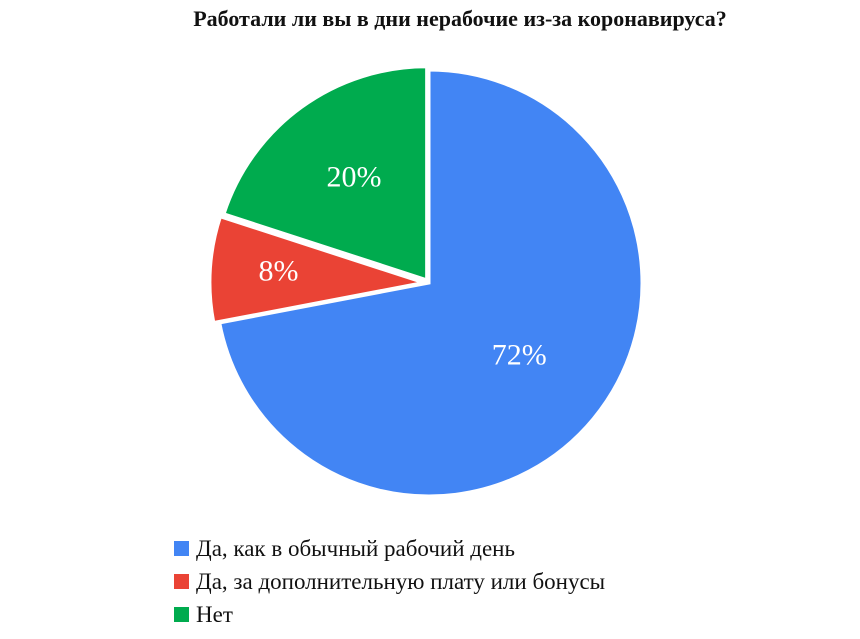 The height and width of the screenshot is (639, 860). Describe the element at coordinates (519, 355) in the screenshot. I see `data-label: 72%` at that location.